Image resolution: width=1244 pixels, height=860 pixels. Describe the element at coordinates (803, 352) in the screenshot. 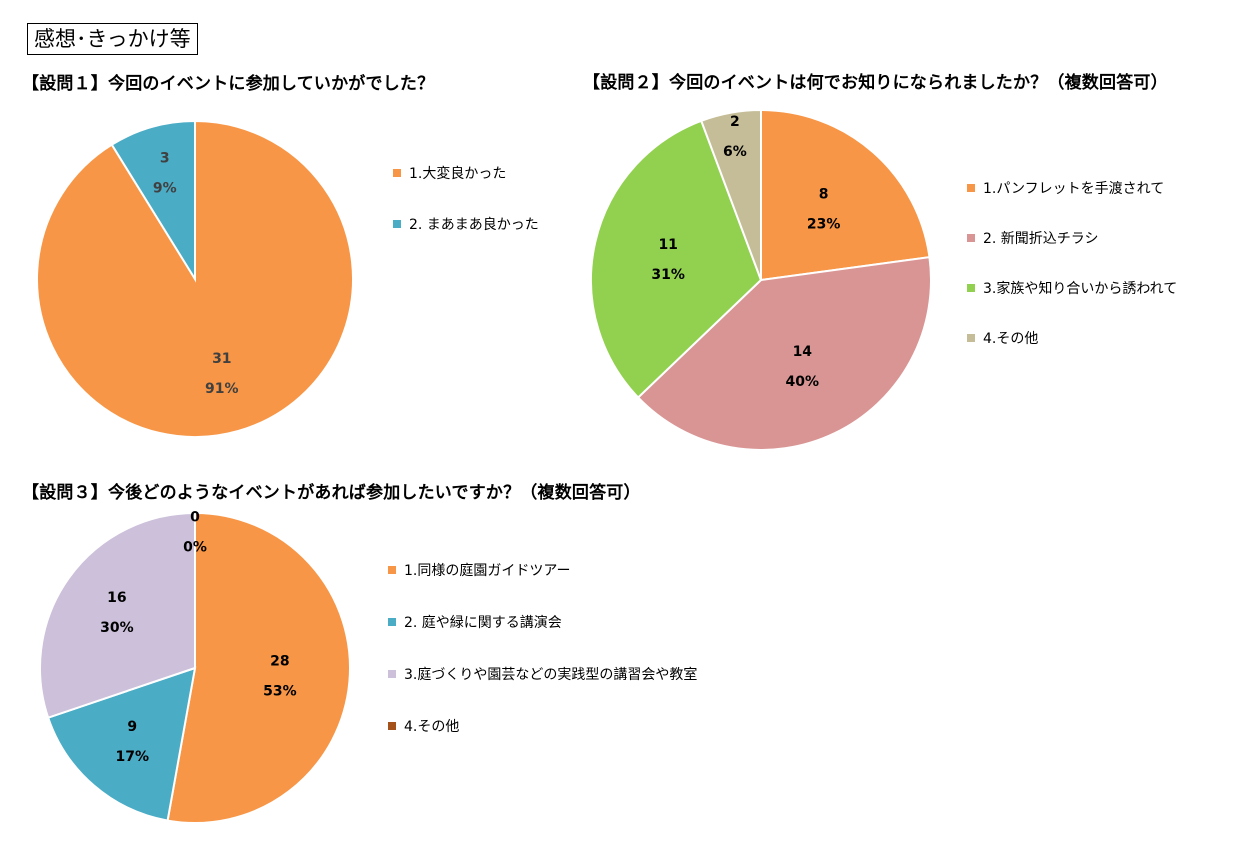

I see `data-label-value-q2-2: 14` at that location.